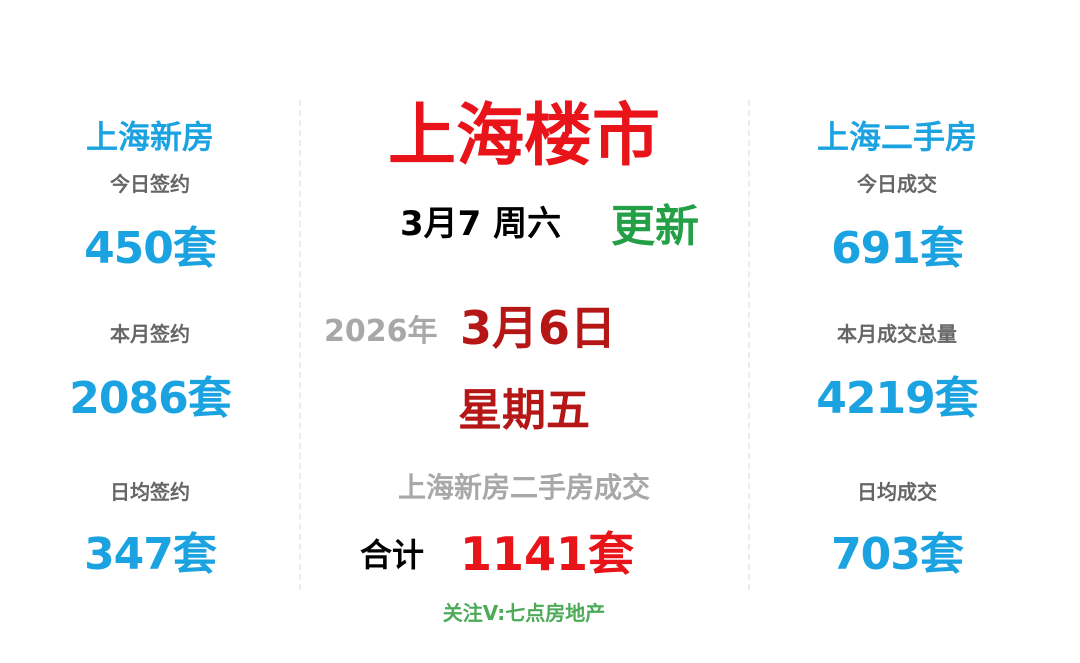  Describe the element at coordinates (392, 555) in the screenshot. I see `total-label: 合计` at that location.